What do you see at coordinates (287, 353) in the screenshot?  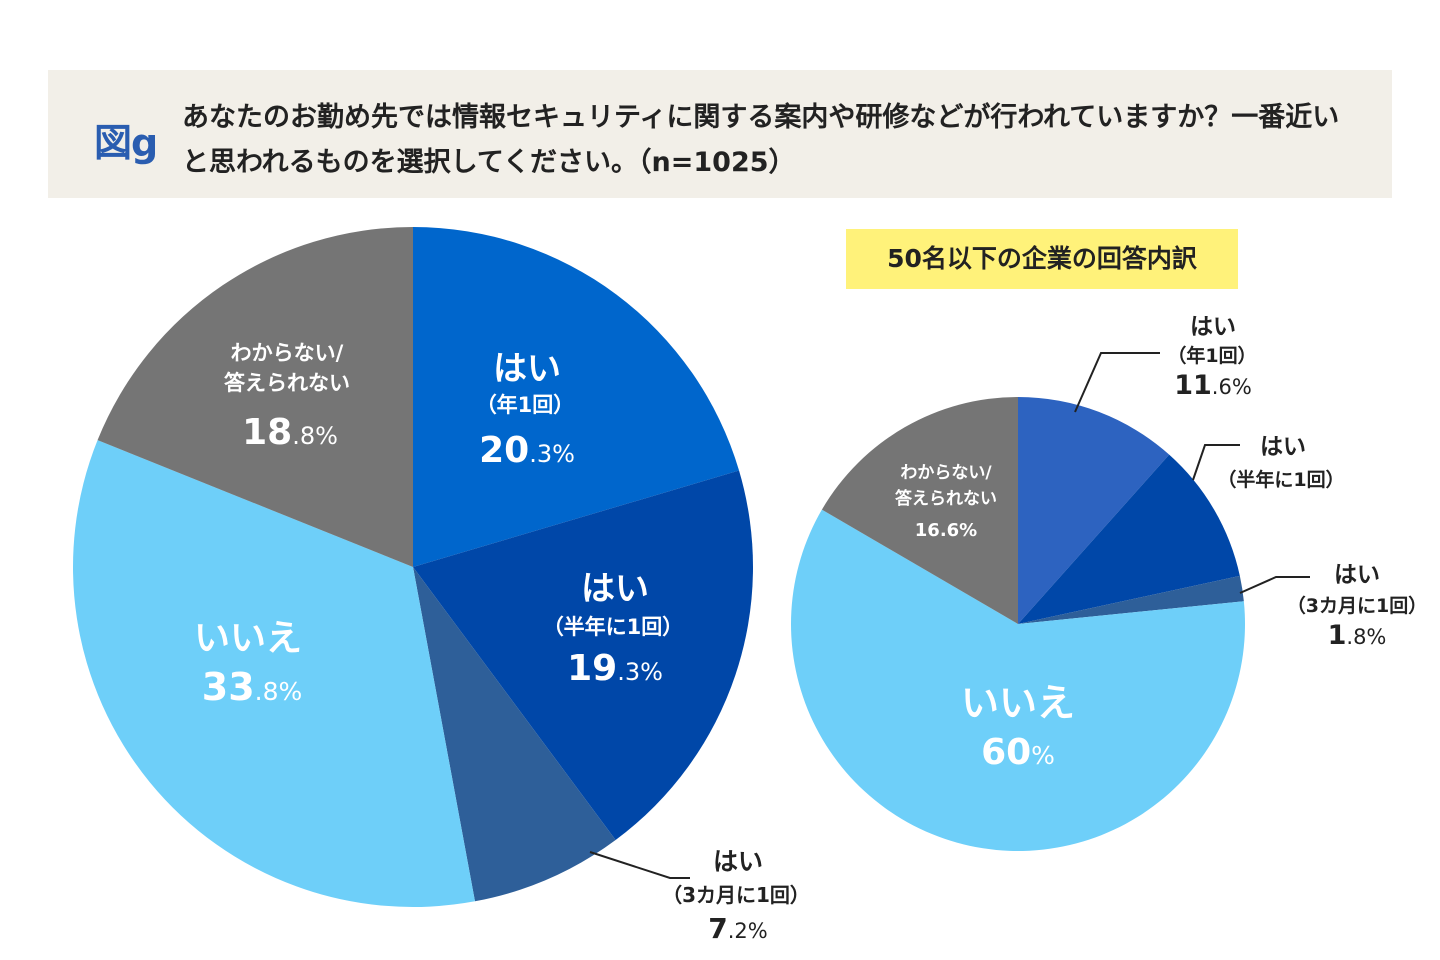 I see `label-unknown-main: わからない/` at bounding box center [287, 353].